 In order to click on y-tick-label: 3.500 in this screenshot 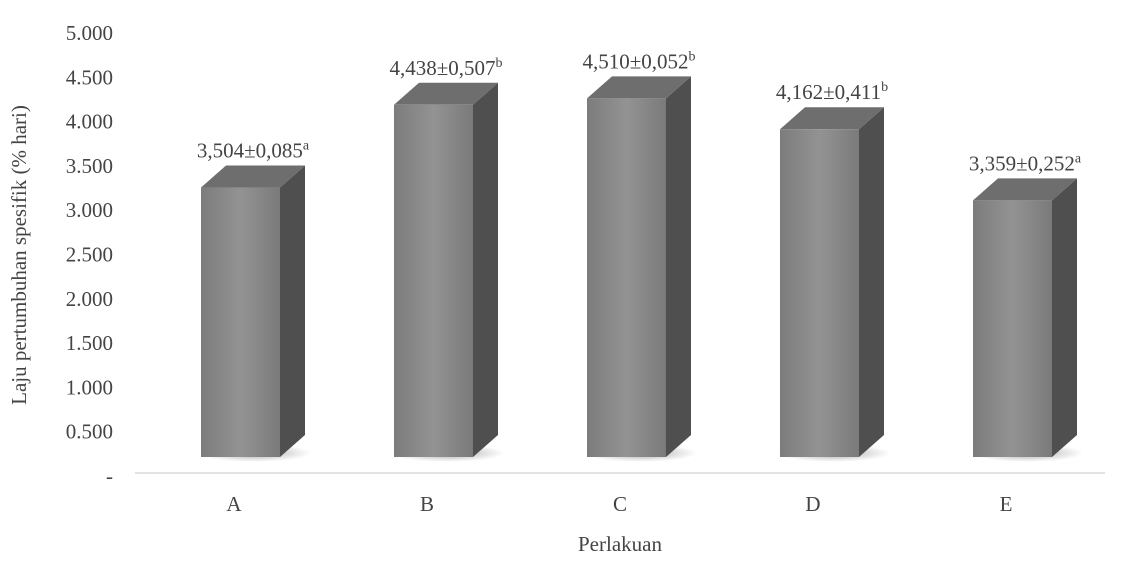, I will do `click(89, 166)`.